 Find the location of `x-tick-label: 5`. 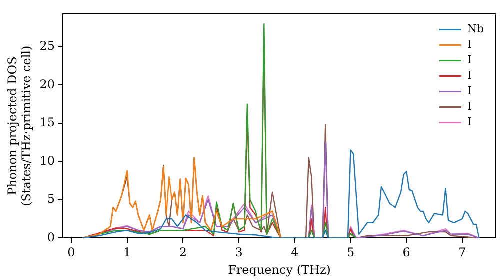

x-tick-label: 5 is located at coordinates (350, 253).